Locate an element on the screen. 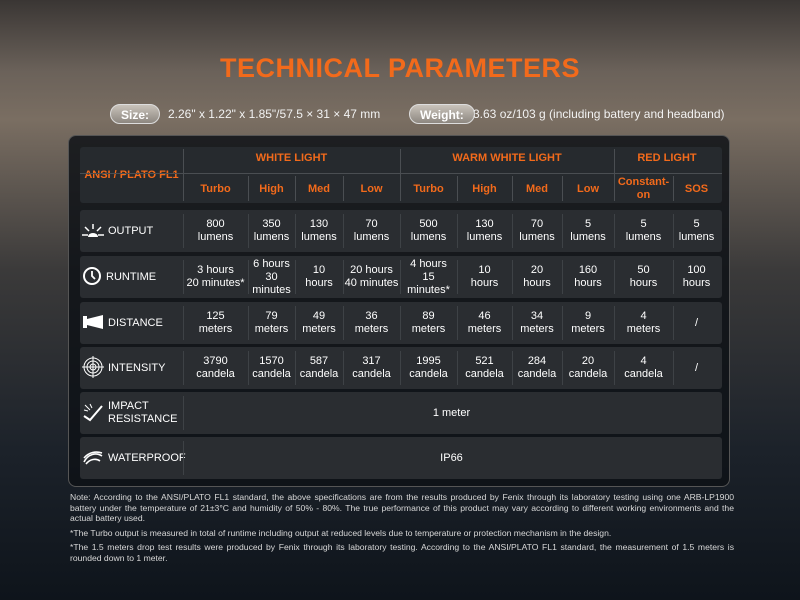 The image size is (800, 600). table-cell: 36 meters is located at coordinates (371, 323).